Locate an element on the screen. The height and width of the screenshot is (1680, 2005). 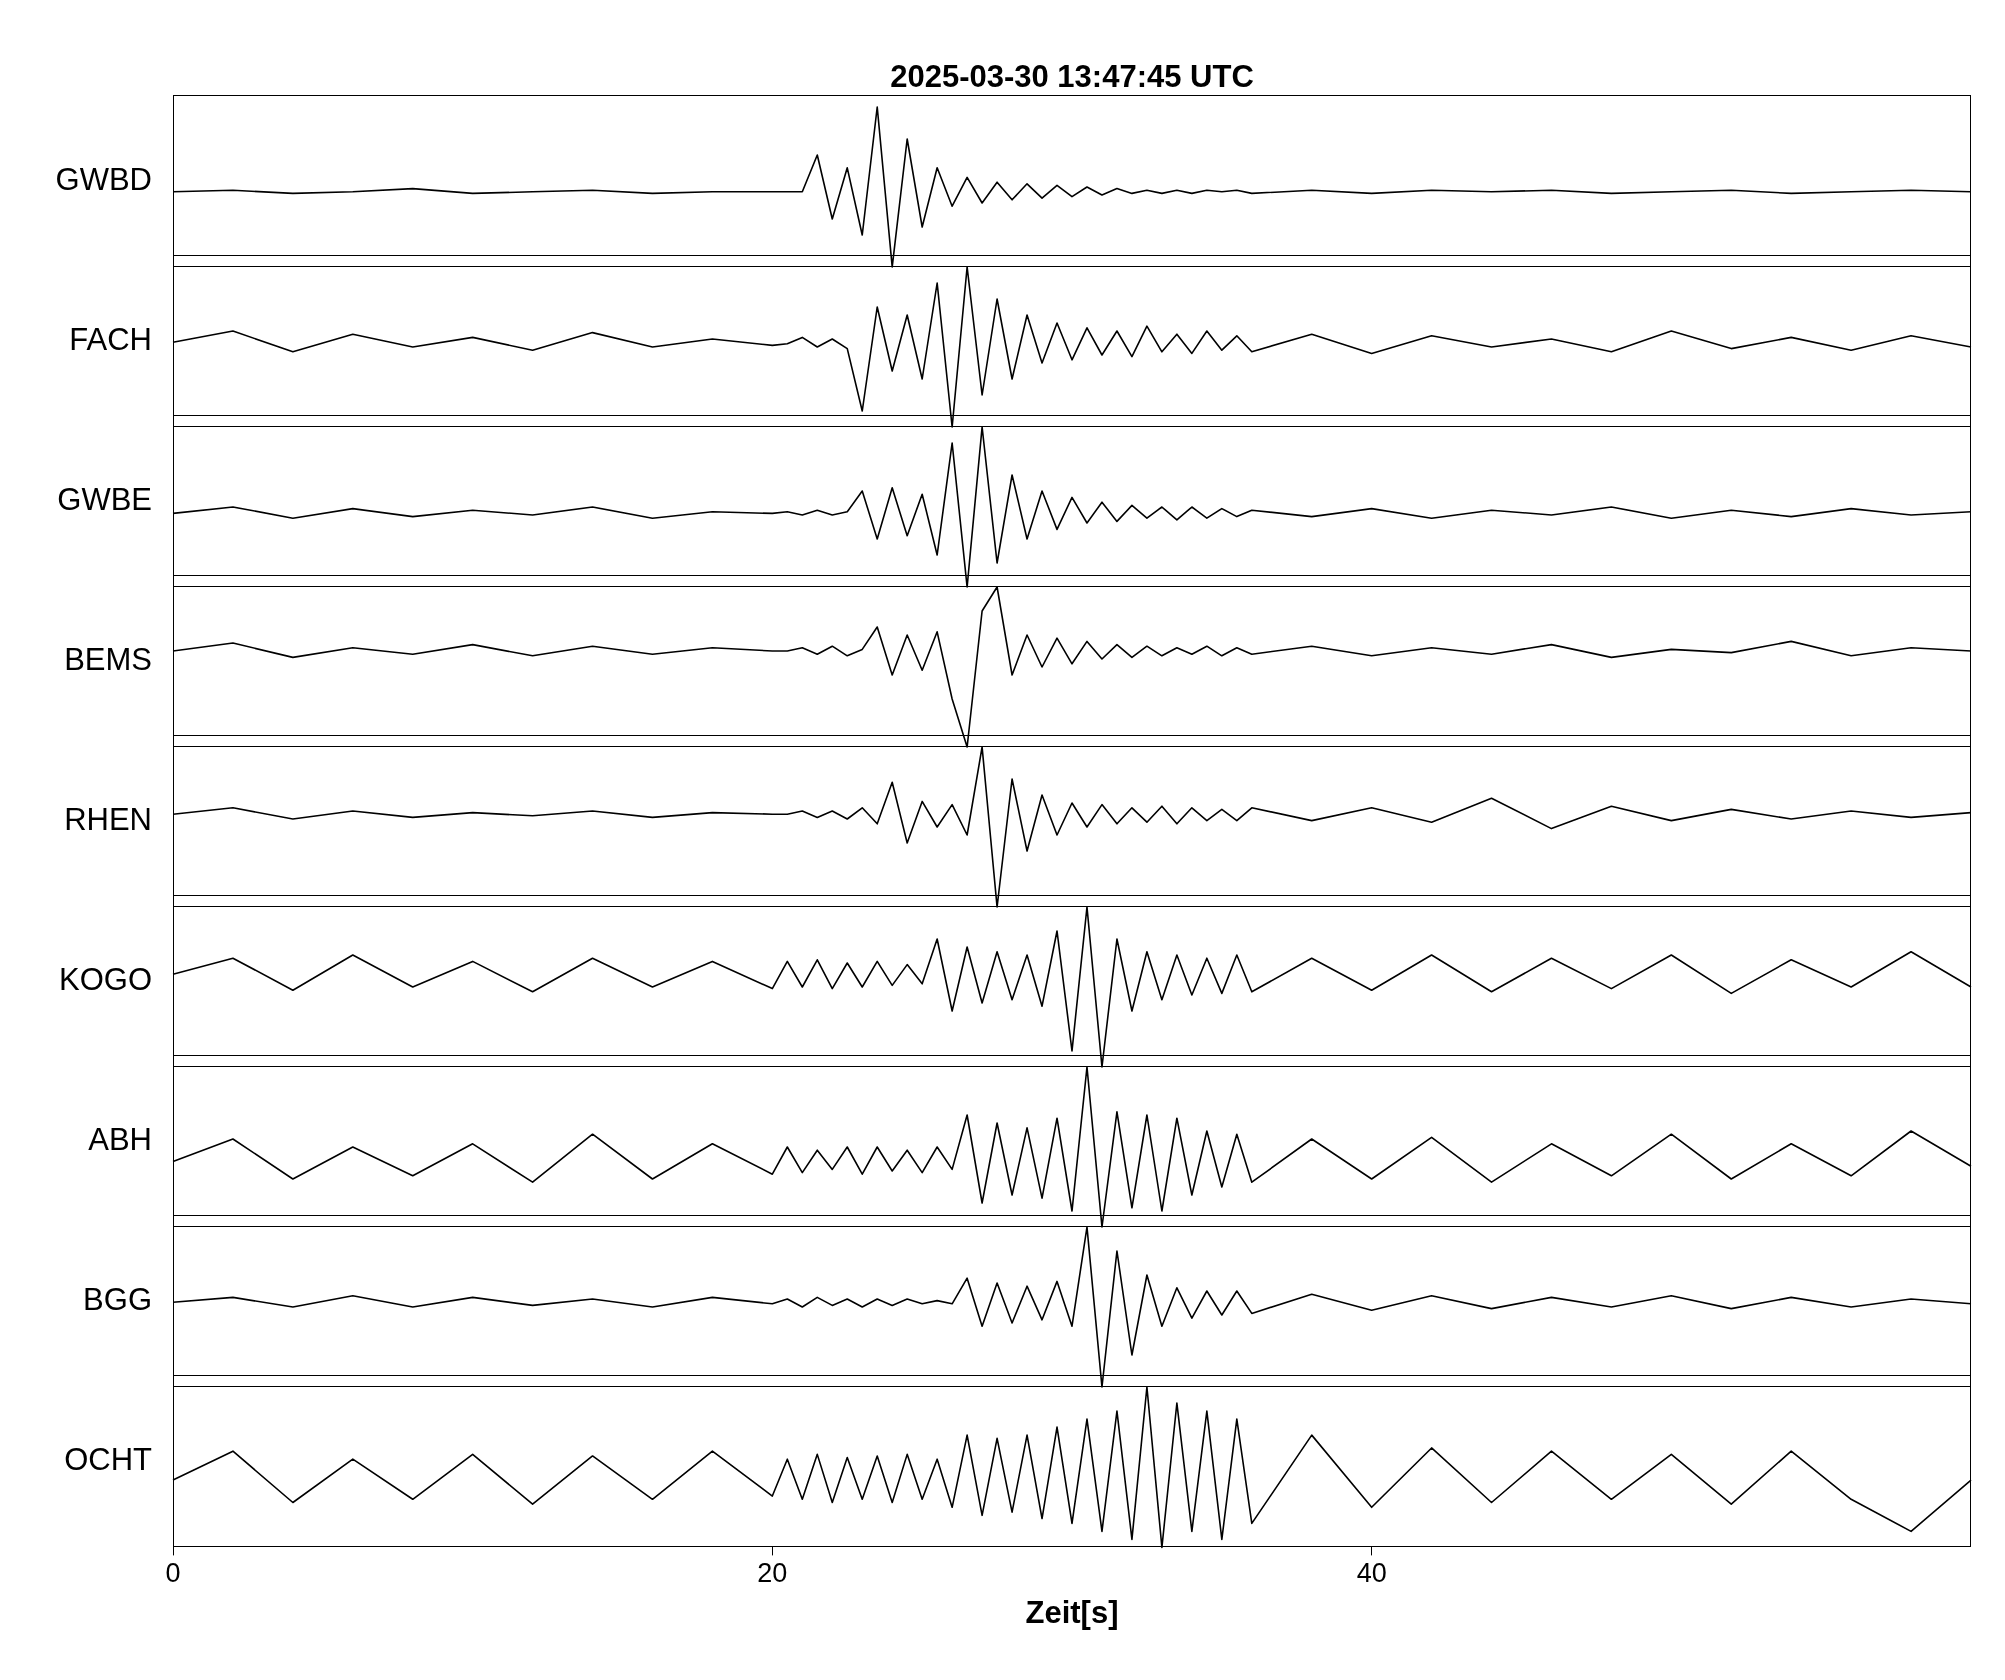
y-axis-title: GWBD is located at coordinates (103, 180).